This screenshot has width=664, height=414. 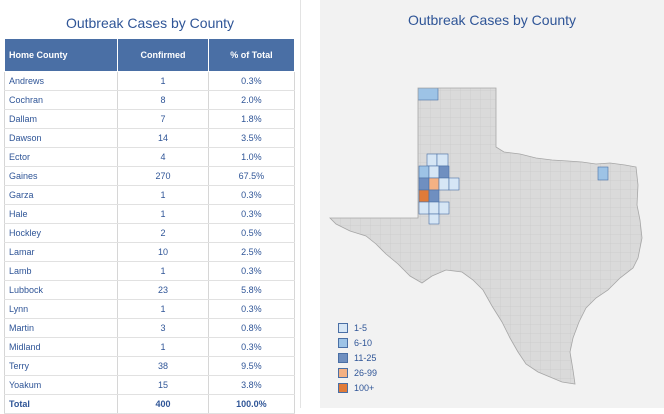 I want to click on cell-county: Ector, so click(x=61, y=157).